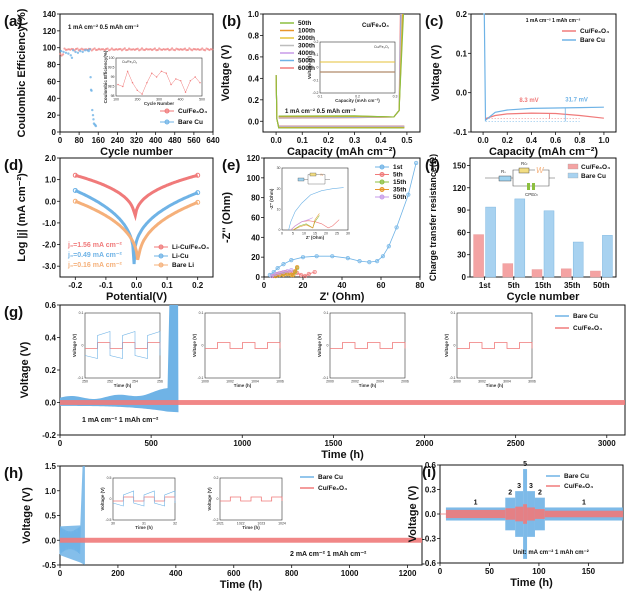 The image size is (640, 598). What do you see at coordinates (306, 223) in the screenshot?
I see `inset-nyquist-line` at bounding box center [306, 223].